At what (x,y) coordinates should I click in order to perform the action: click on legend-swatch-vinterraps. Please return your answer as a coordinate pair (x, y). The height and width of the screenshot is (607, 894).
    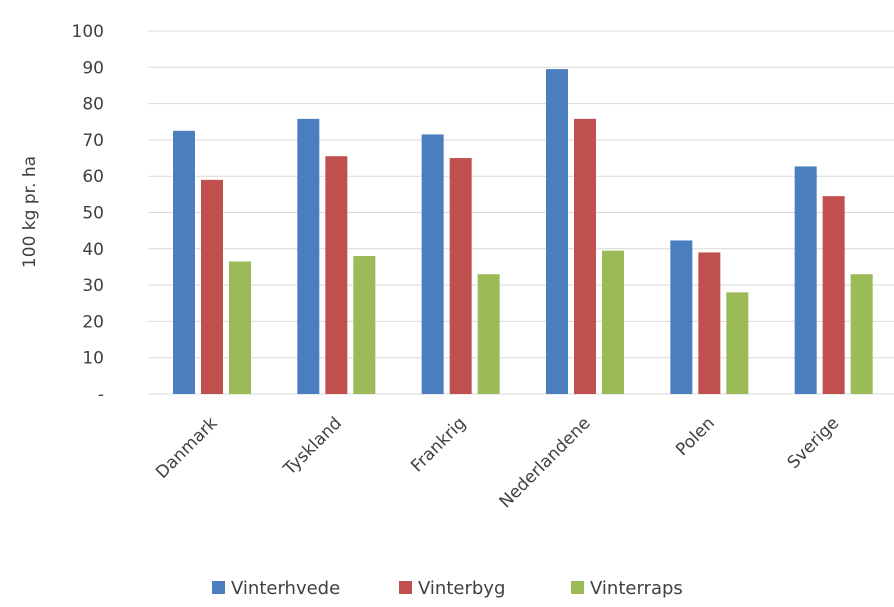
    Looking at the image, I should click on (577, 587).